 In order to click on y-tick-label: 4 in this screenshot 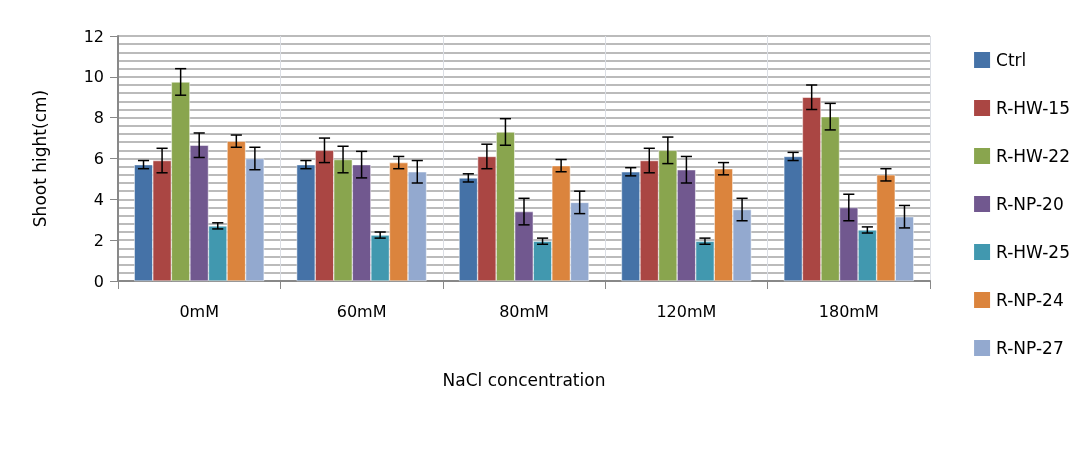, I will do `click(98, 199)`.